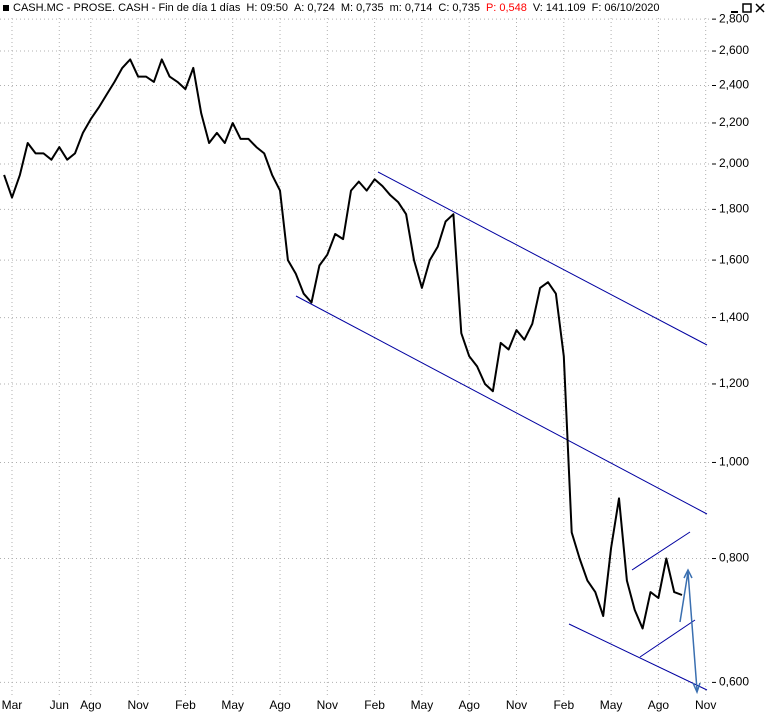 This screenshot has width=769, height=718. I want to click on y-tick-label: 1,800, so click(734, 209).